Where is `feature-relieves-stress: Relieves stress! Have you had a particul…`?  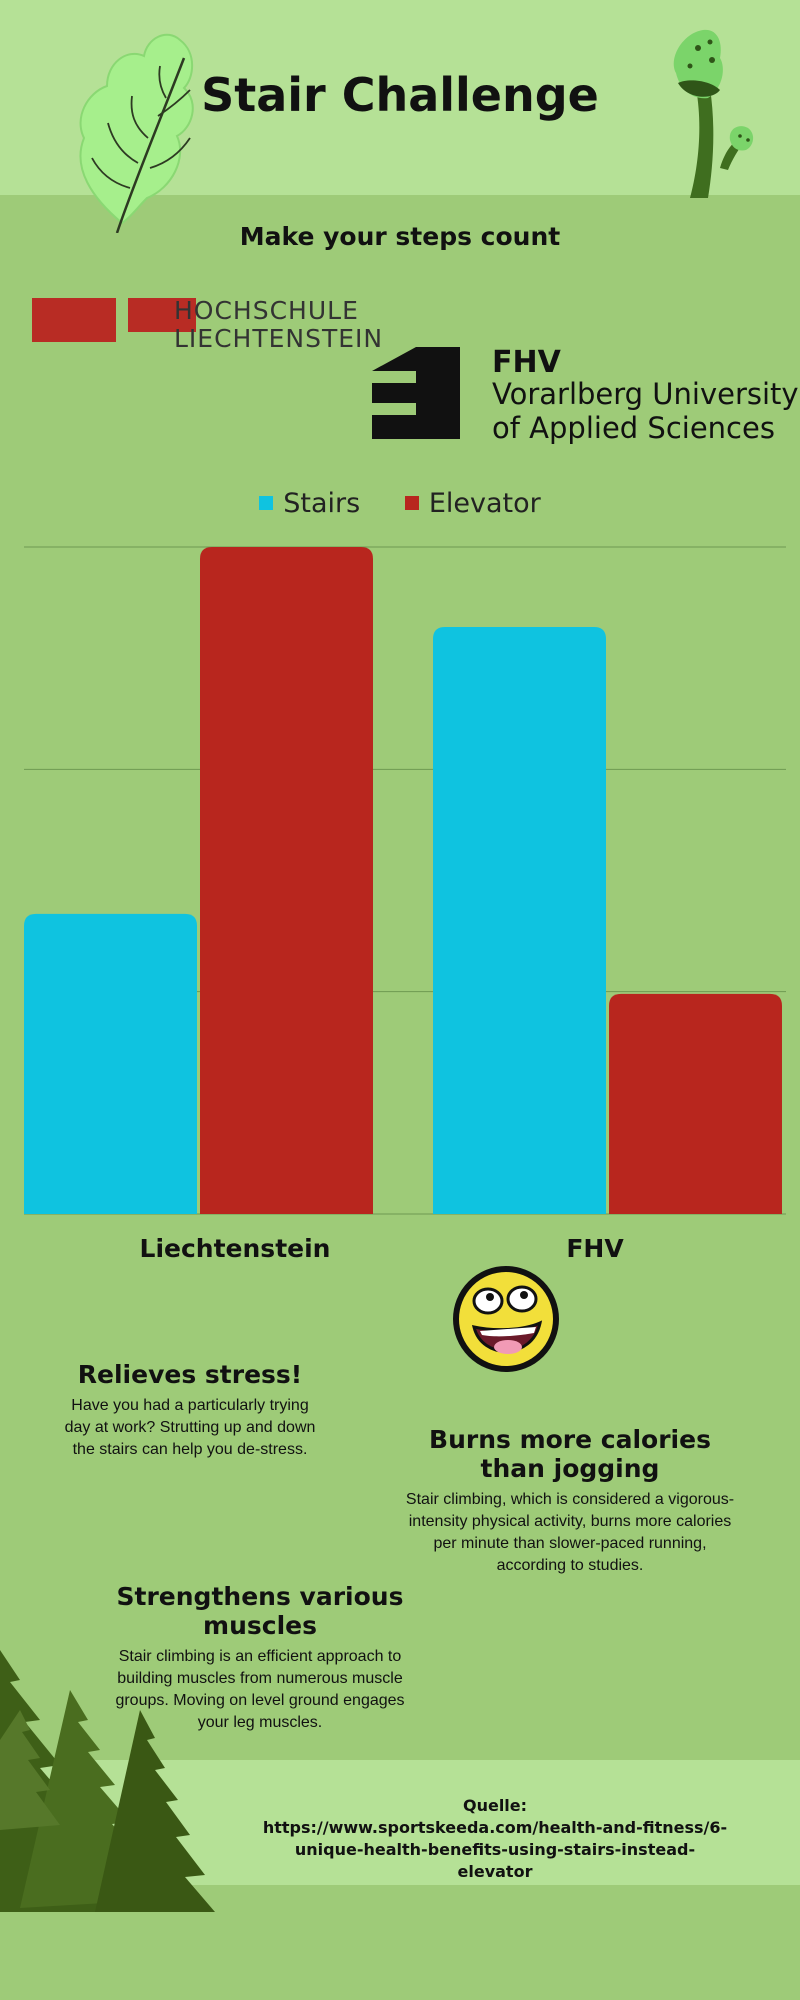 feature-relieves-stress: Relieves stress! Have you had a particul… is located at coordinates (190, 1410).